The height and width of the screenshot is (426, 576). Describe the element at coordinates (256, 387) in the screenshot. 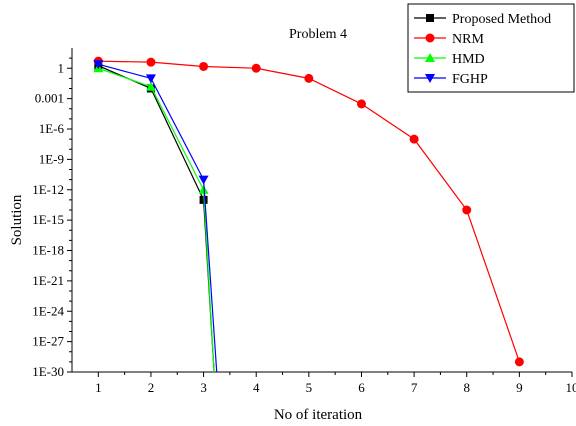

I see `x-tick-label: 4` at that location.